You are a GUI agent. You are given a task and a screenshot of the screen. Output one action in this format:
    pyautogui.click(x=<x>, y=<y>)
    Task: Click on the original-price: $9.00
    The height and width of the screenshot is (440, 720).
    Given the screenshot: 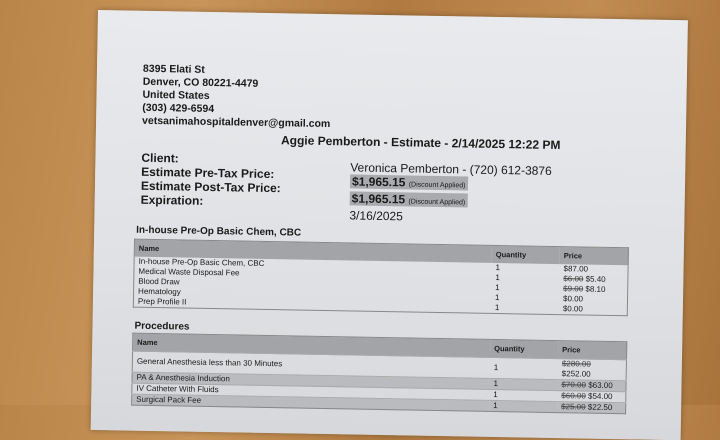 What is the action you would take?
    pyautogui.click(x=573, y=289)
    